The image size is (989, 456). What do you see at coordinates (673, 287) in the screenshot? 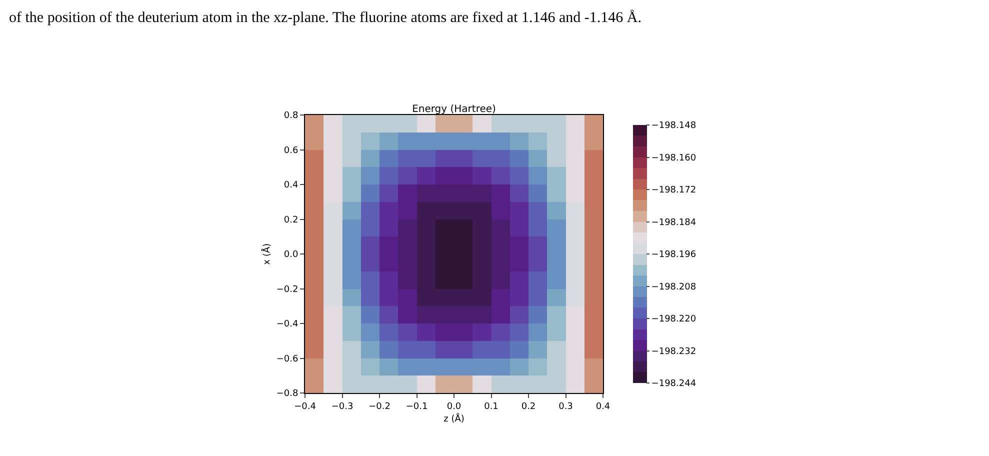
I see `color-bar-label: −198.208` at bounding box center [673, 287].